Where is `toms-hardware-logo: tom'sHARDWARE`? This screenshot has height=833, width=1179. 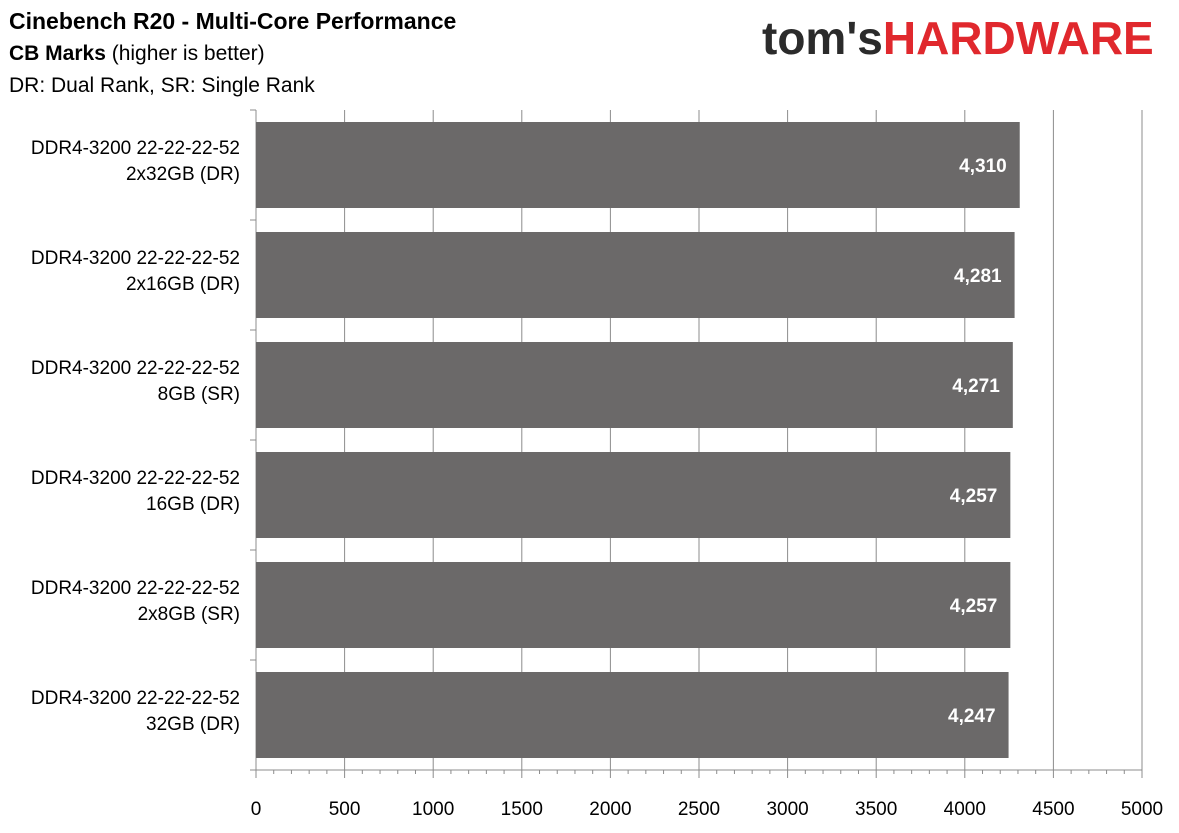 toms-hardware-logo: tom'sHARDWARE is located at coordinates (958, 38).